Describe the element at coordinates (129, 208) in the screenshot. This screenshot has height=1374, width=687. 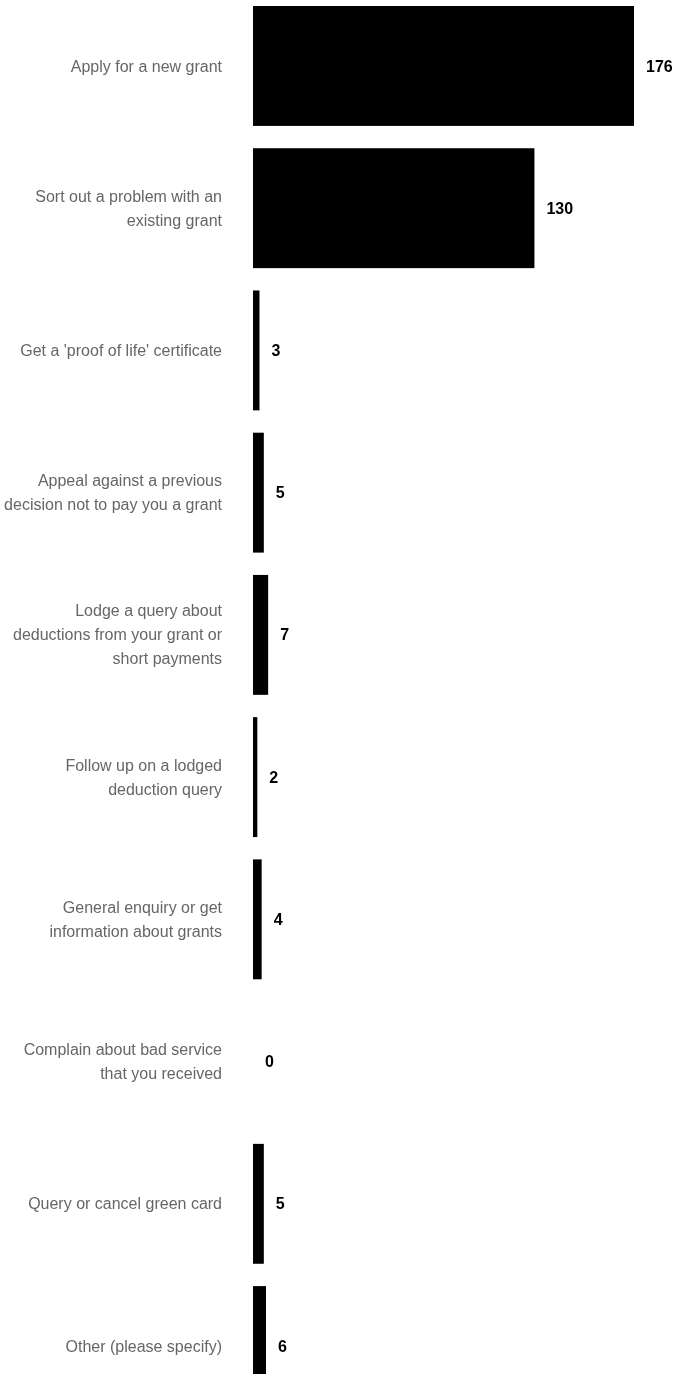
I see `y-tick-label: Sort out a problem with an existing grant` at that location.